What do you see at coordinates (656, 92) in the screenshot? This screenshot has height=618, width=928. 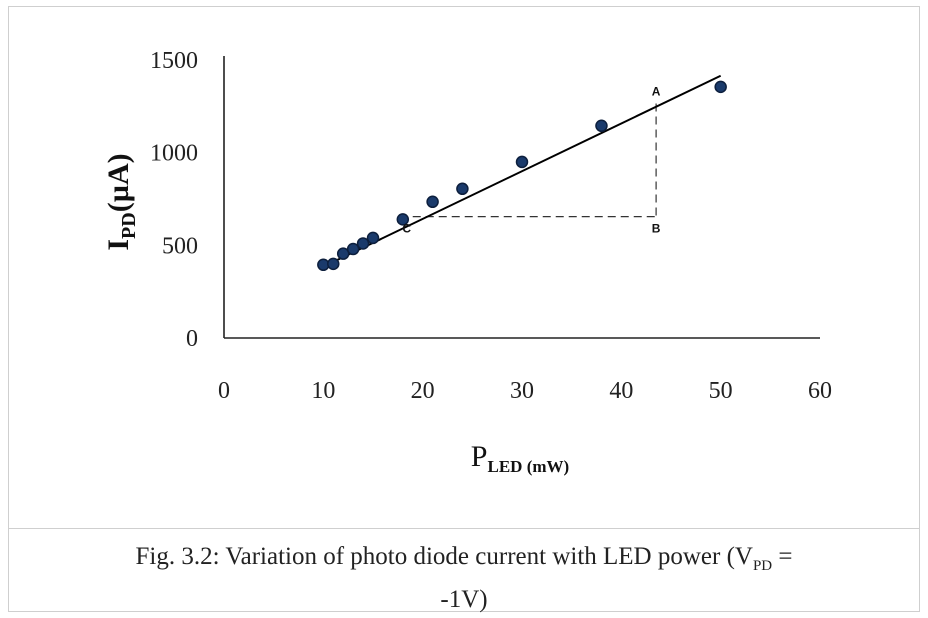 I see `point-label-a: A` at bounding box center [656, 92].